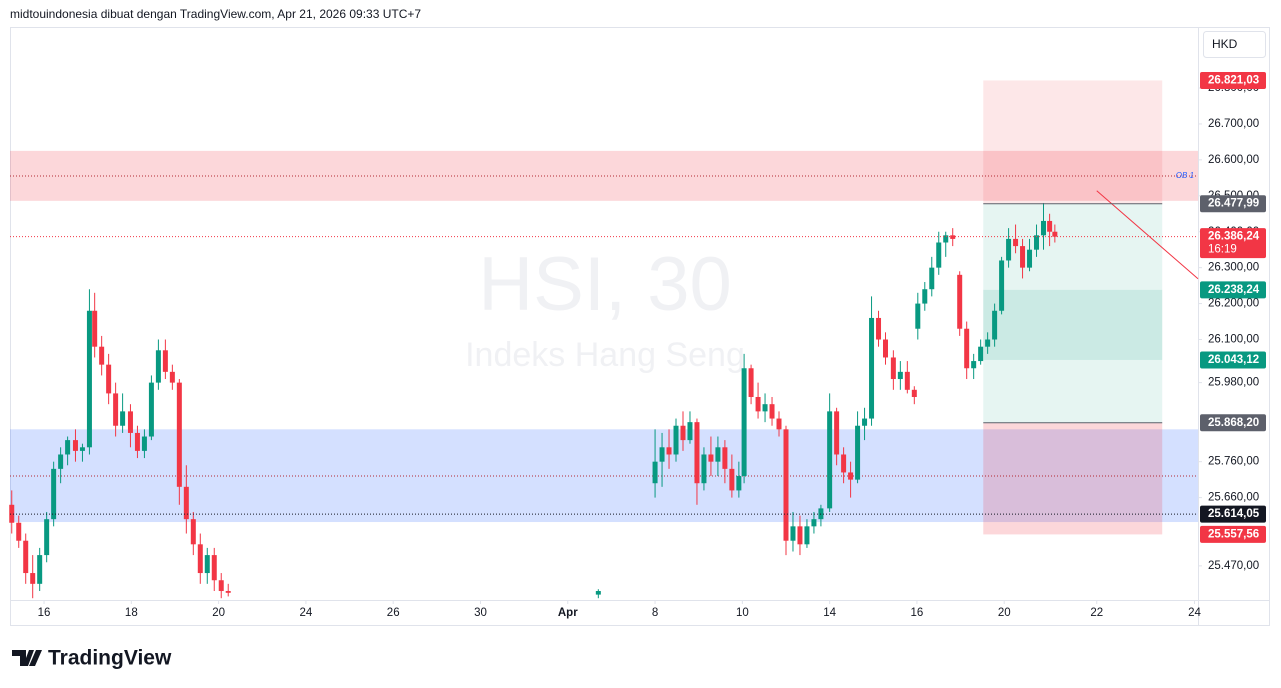 This screenshot has width=1281, height=688. I want to click on price-label: 26.043,12, so click(1233, 360).